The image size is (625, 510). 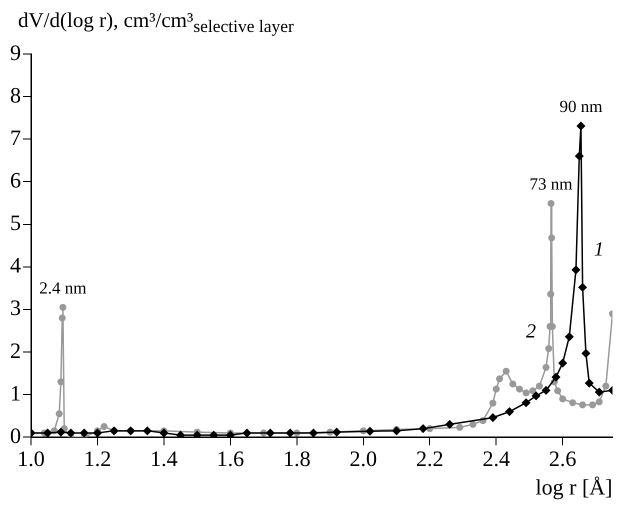 I want to click on y-tick-label: 7, so click(x=15, y=137).